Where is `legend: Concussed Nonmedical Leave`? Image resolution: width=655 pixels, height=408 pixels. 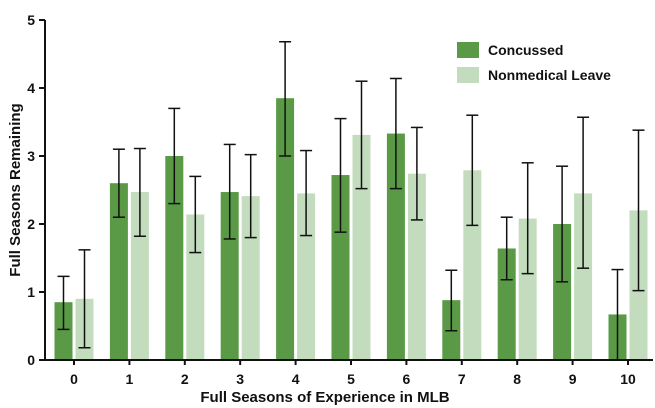 legend: Concussed Nonmedical Leave is located at coordinates (534, 62).